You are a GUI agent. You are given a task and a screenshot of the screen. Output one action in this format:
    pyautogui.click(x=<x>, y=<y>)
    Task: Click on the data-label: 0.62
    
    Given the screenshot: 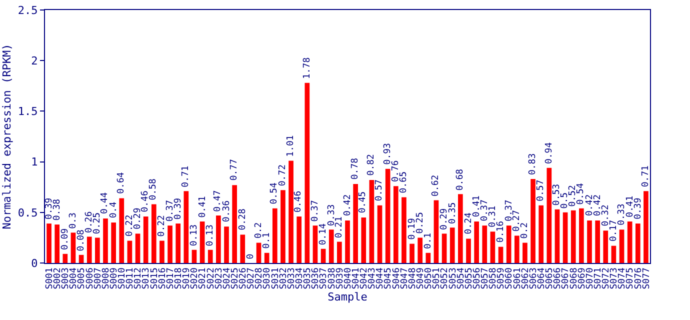 What is the action you would take?
    pyautogui.click(x=435, y=185)
    